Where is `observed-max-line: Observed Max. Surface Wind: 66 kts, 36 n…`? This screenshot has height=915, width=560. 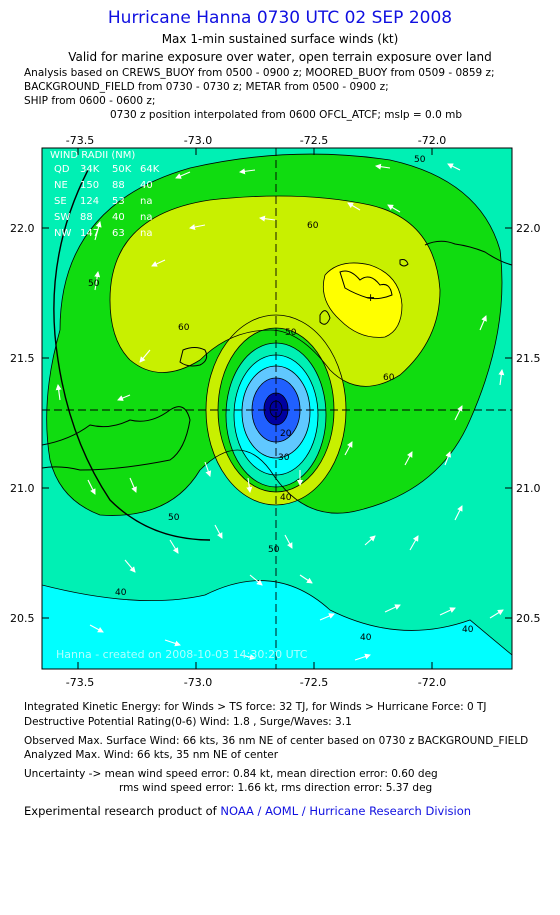 observed-max-line: Observed Max. Surface Wind: 66 kts, 36 n… is located at coordinates (276, 741).